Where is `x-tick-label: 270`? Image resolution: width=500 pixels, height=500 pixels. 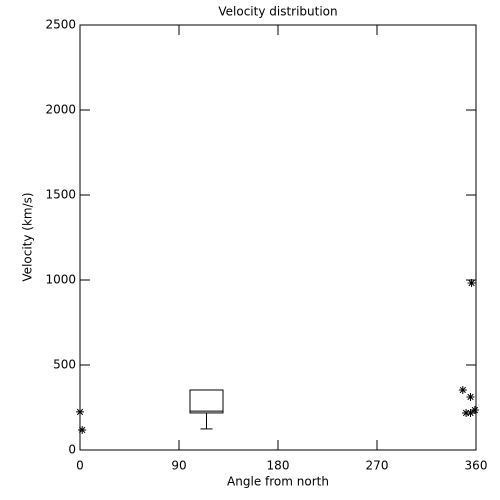 x-tick-label: 270 is located at coordinates (377, 466).